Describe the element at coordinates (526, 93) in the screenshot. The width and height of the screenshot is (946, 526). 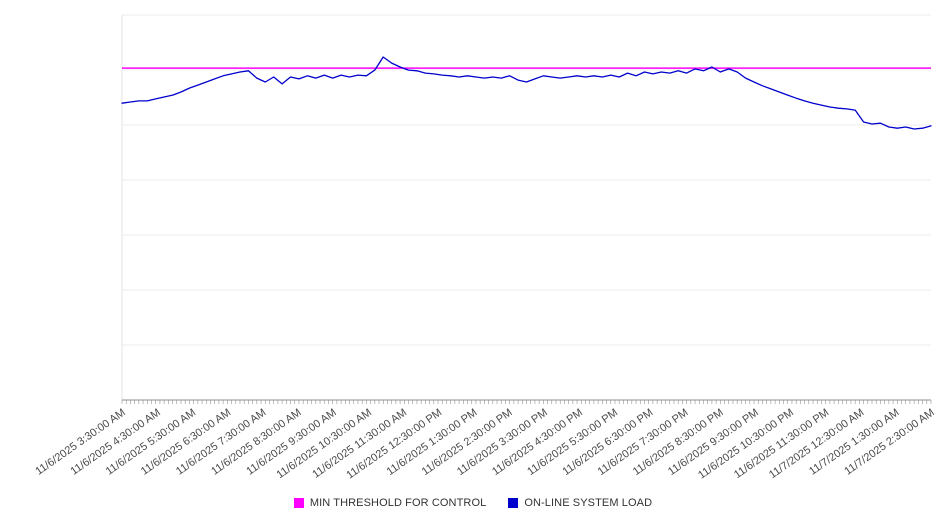
I see `load-series-line` at that location.